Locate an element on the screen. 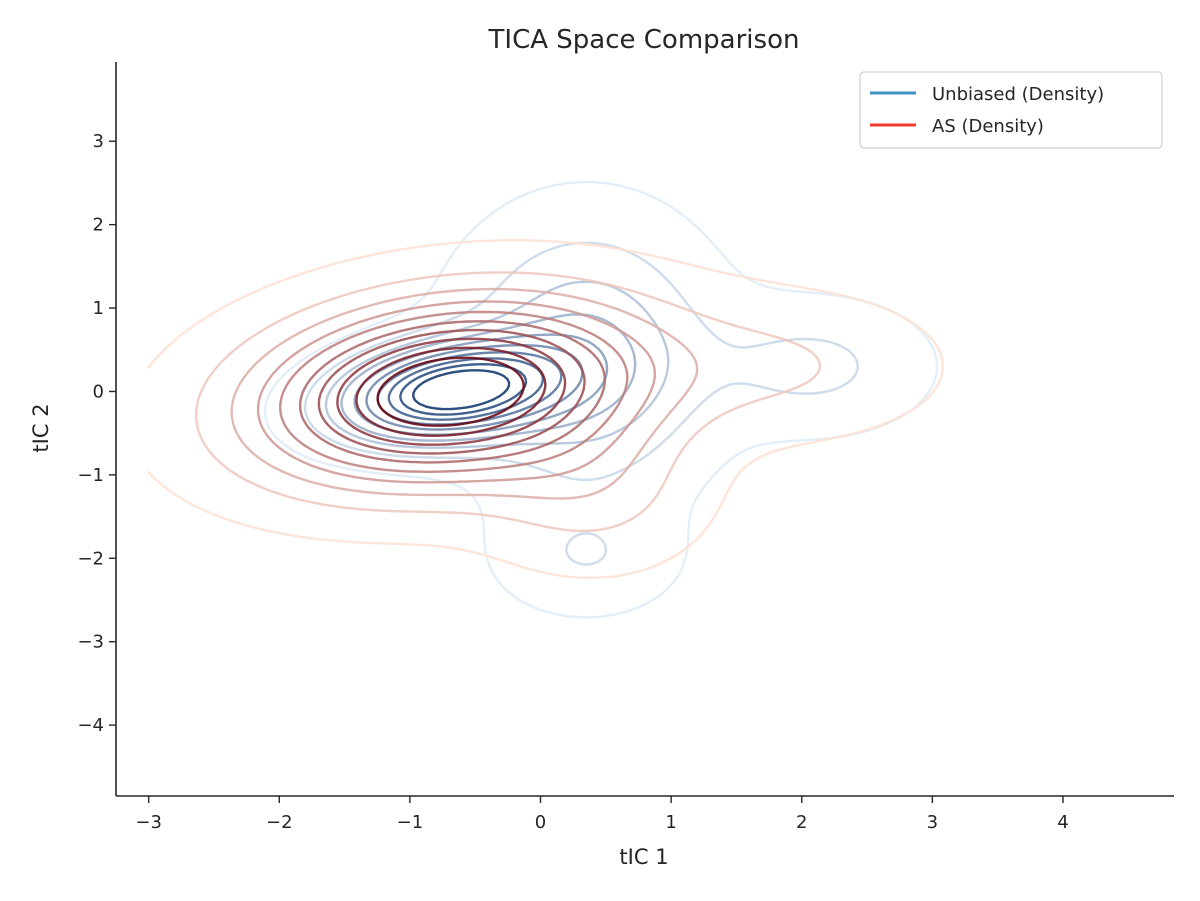  y-tick-label: −3 is located at coordinates (90, 642).